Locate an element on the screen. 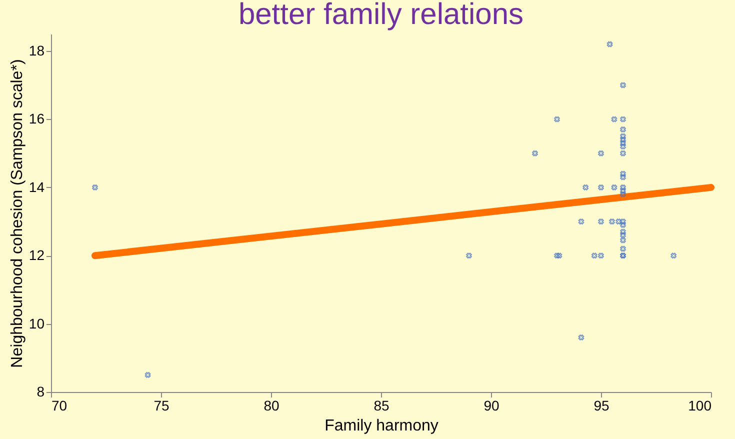 The height and width of the screenshot is (439, 735). y-tick-label: 16 is located at coordinates (36, 118).